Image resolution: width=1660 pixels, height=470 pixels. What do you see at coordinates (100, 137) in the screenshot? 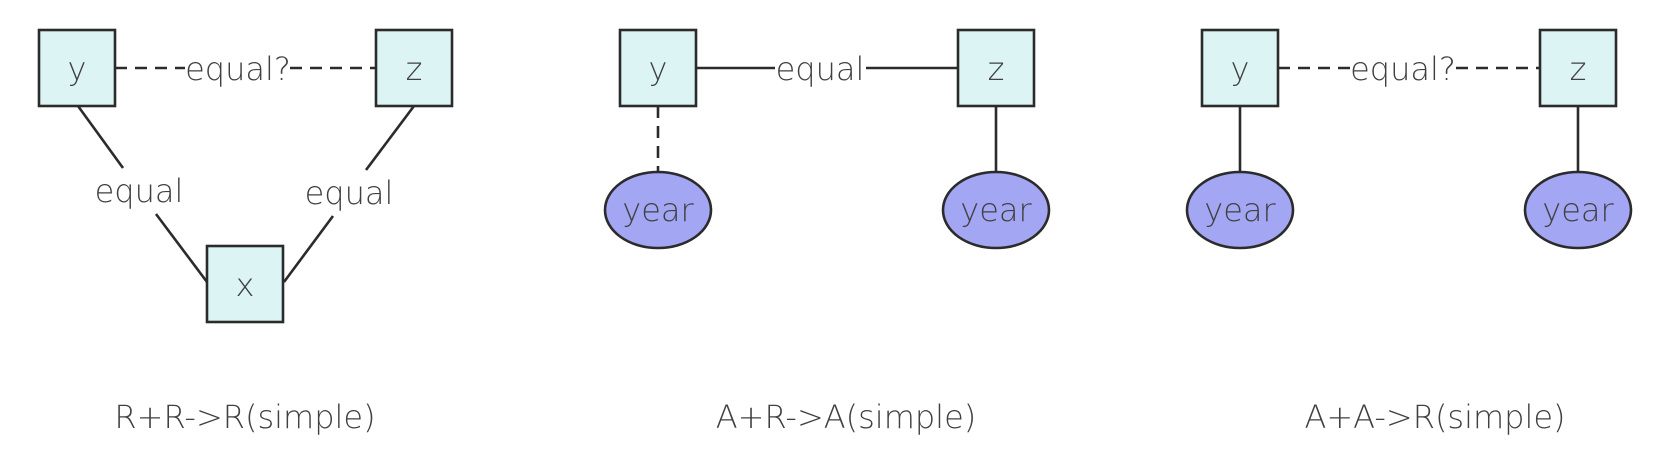
I see `edge-y-x-upper` at bounding box center [100, 137].